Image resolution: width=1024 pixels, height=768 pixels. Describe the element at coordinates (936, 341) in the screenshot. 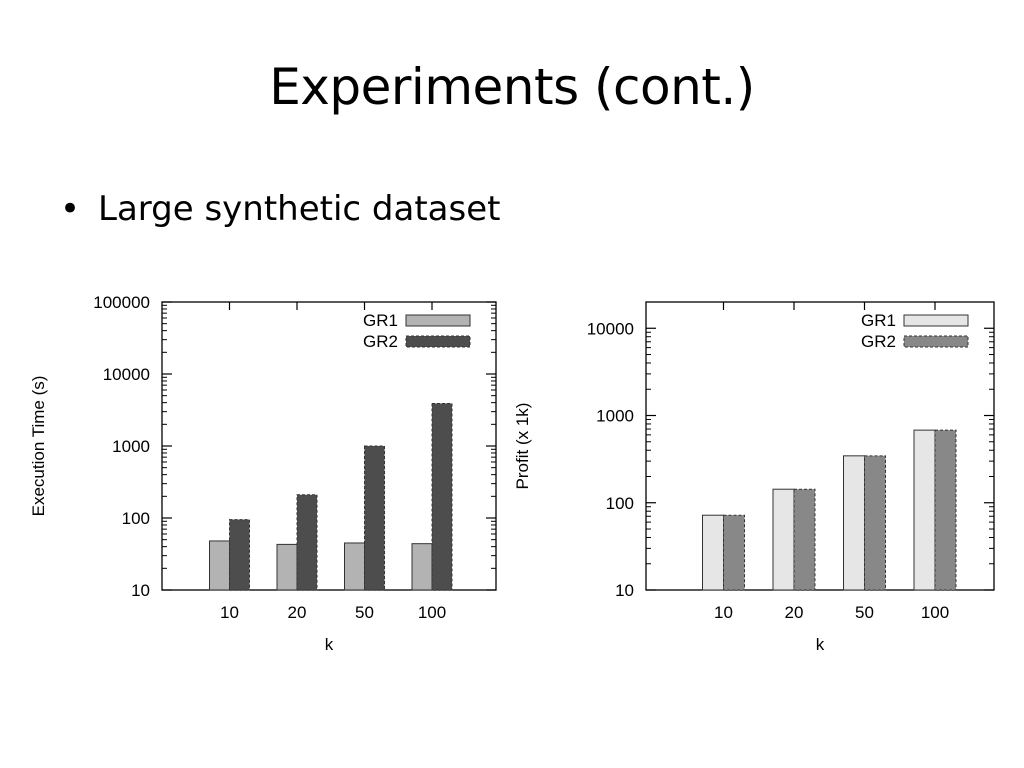

I see `profit-legend-swatch-gr2` at that location.